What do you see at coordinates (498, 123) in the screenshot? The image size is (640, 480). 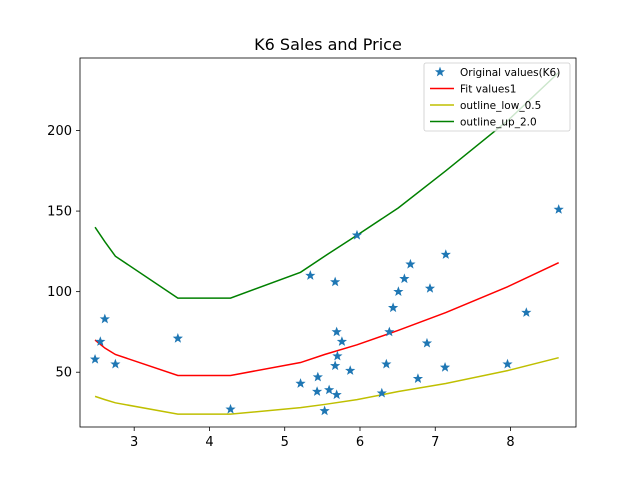 I see `legend-label: outline_up_2.0` at bounding box center [498, 123].